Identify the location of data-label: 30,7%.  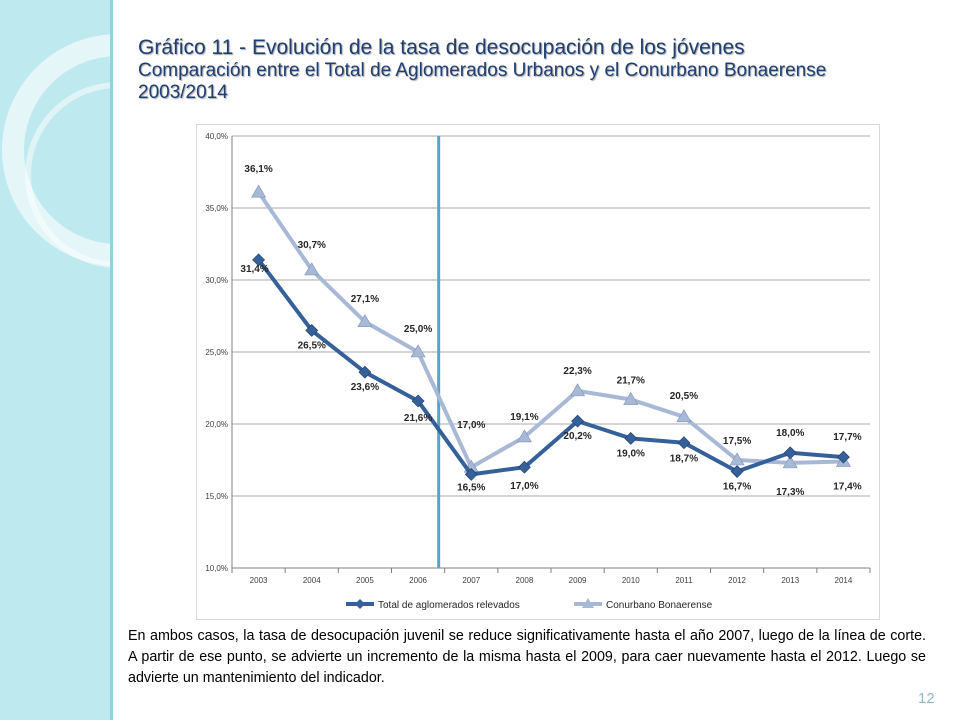
(312, 245).